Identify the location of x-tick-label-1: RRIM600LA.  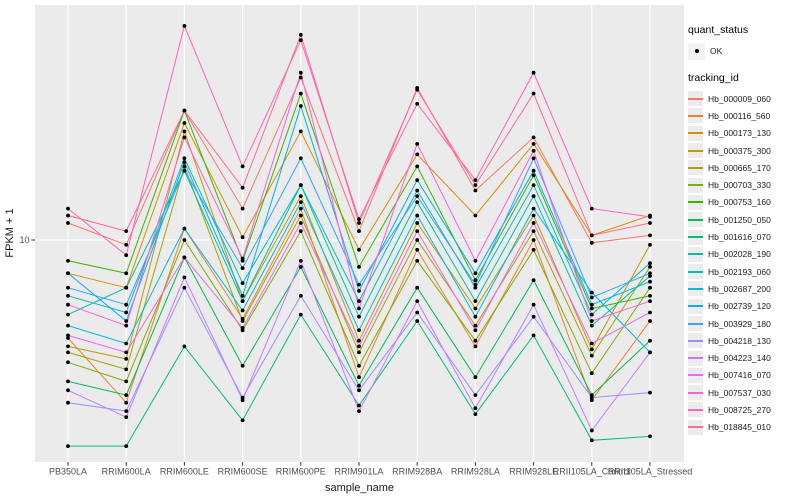
(126, 472).